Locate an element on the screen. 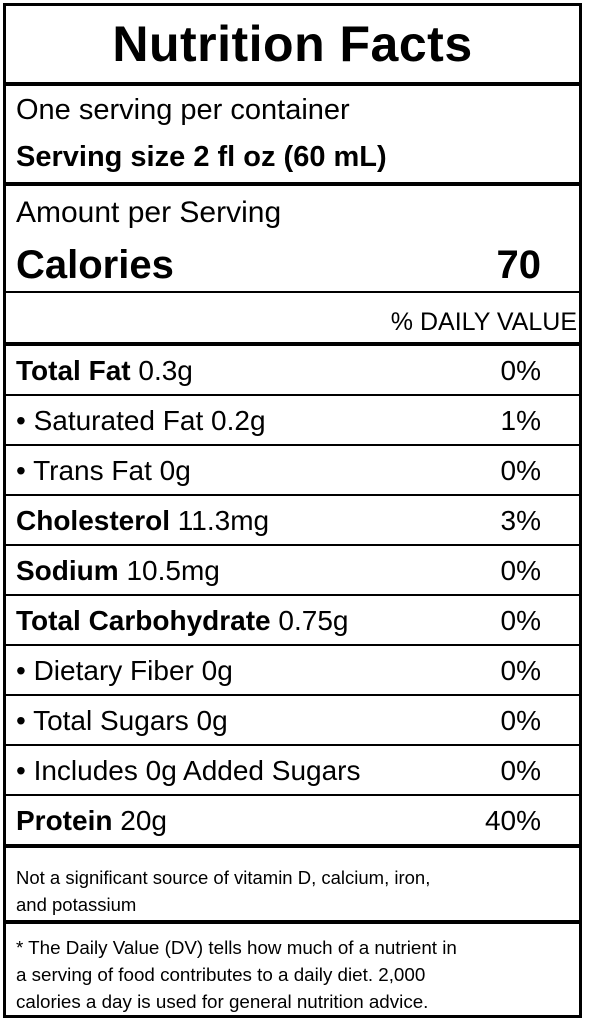  nutrient-row: Cholesterol 11.3mg 3% is located at coordinates (292, 521).